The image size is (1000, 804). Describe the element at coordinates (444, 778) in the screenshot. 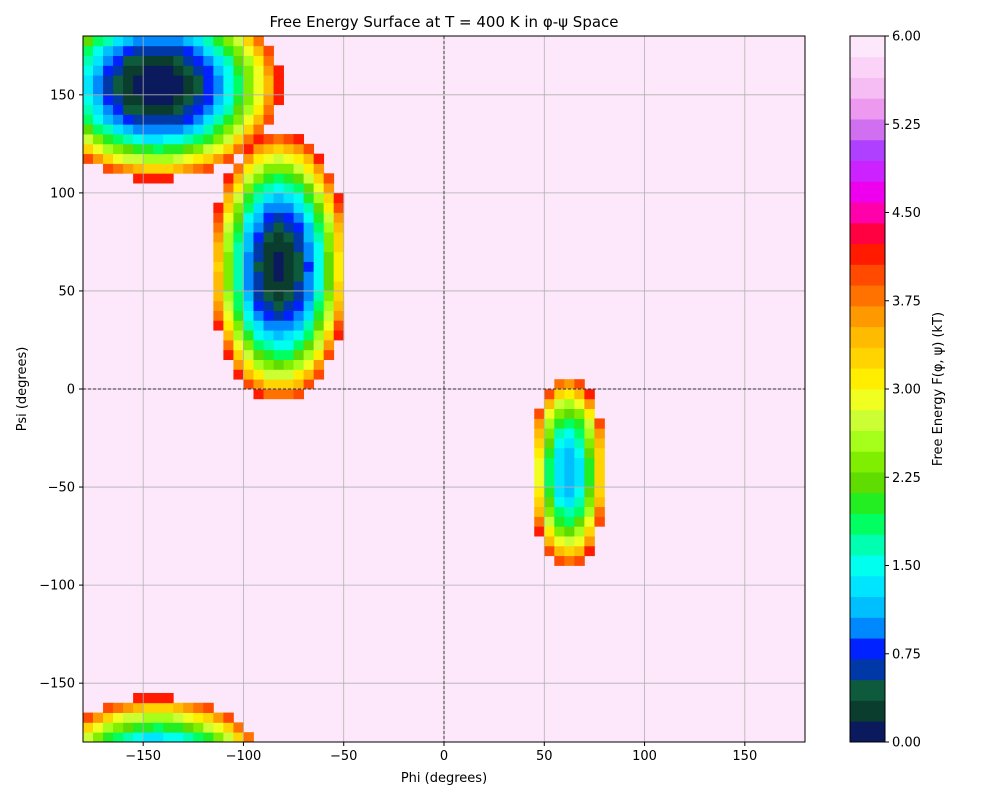

I see `x-axis-label: Phi (degrees)` at that location.